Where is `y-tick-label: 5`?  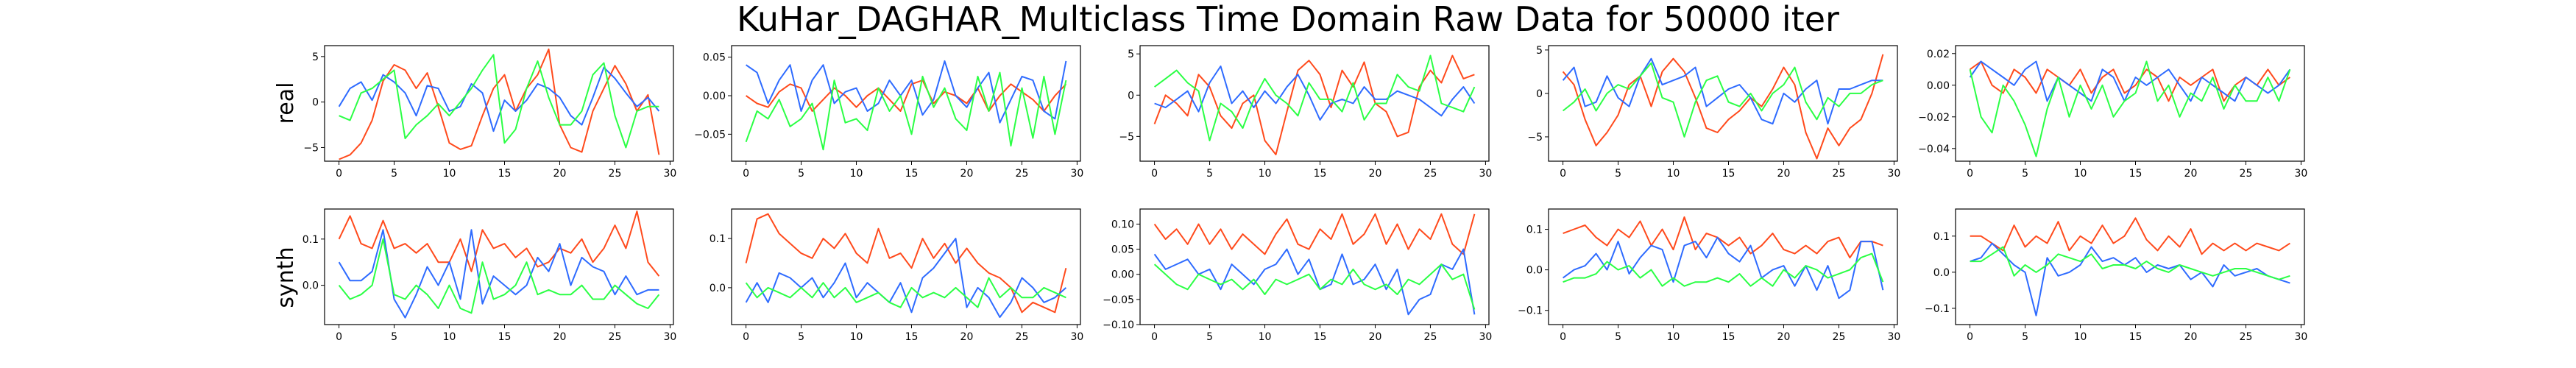 y-tick-label: 5 is located at coordinates (1539, 51).